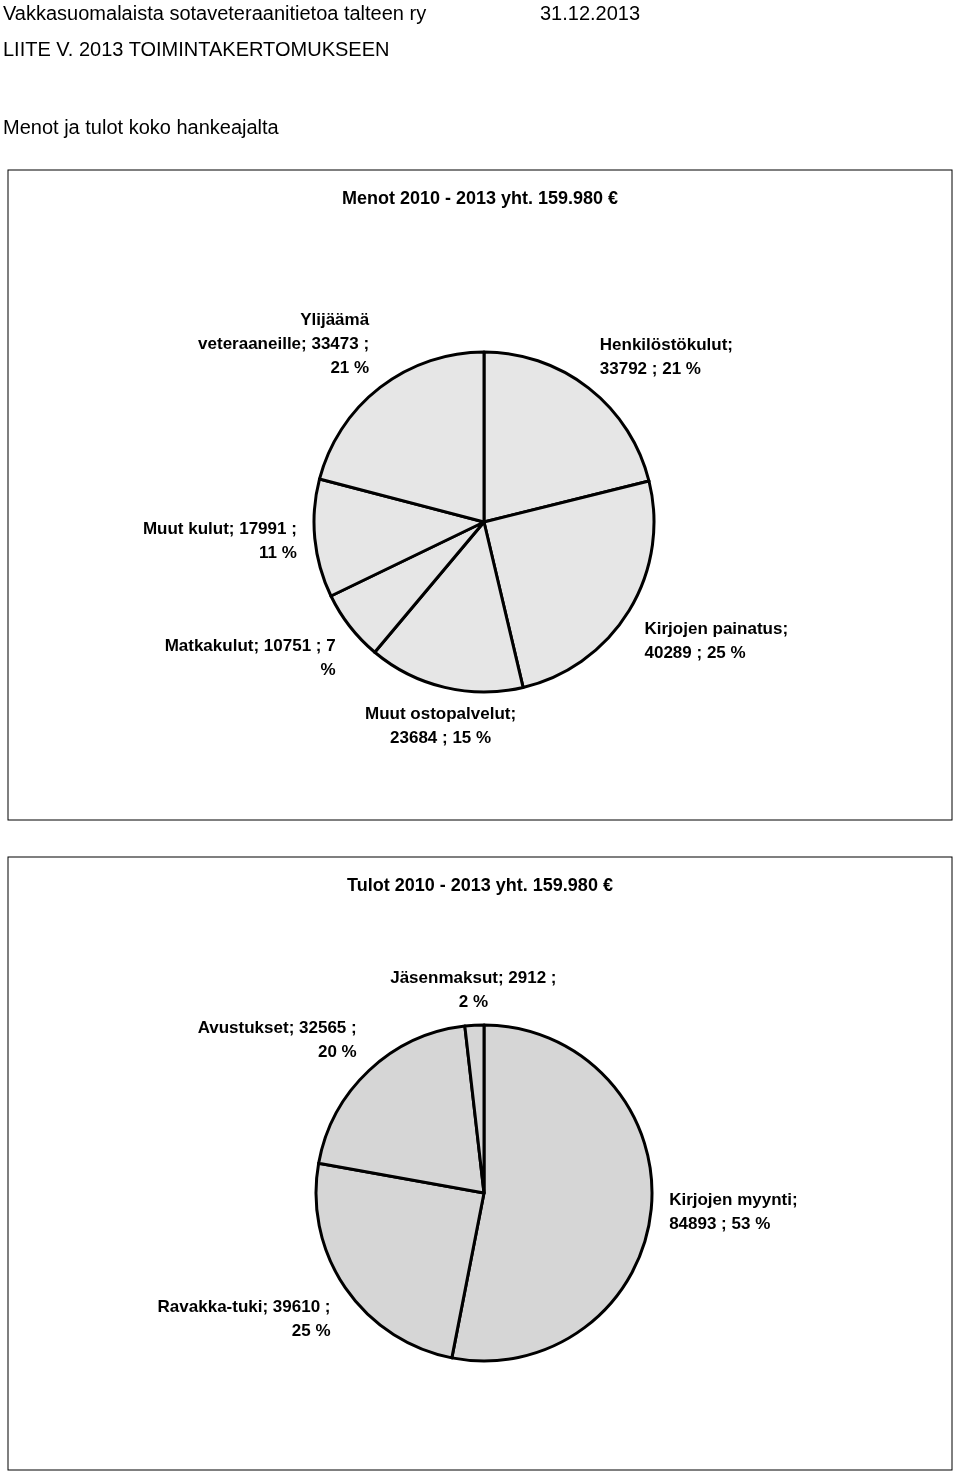 This screenshot has height=1475, width=960. What do you see at coordinates (215, 13) in the screenshot?
I see `text: Vakkasuomalaista sotaveteraanitietoa talteen ry` at bounding box center [215, 13].